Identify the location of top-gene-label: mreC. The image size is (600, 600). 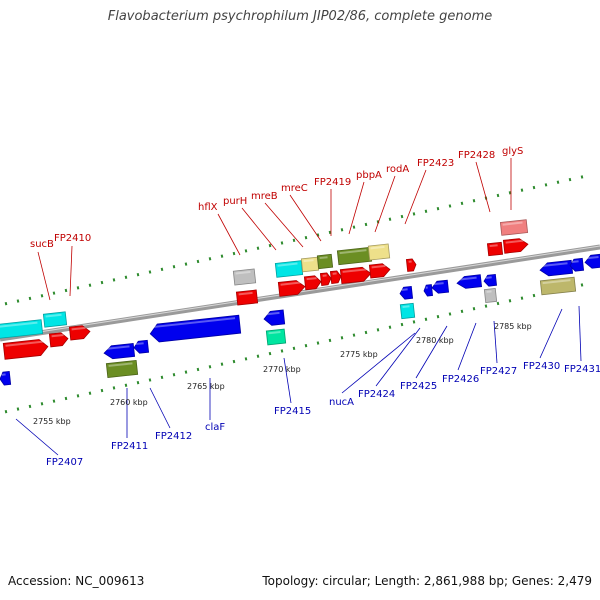
(294, 188).